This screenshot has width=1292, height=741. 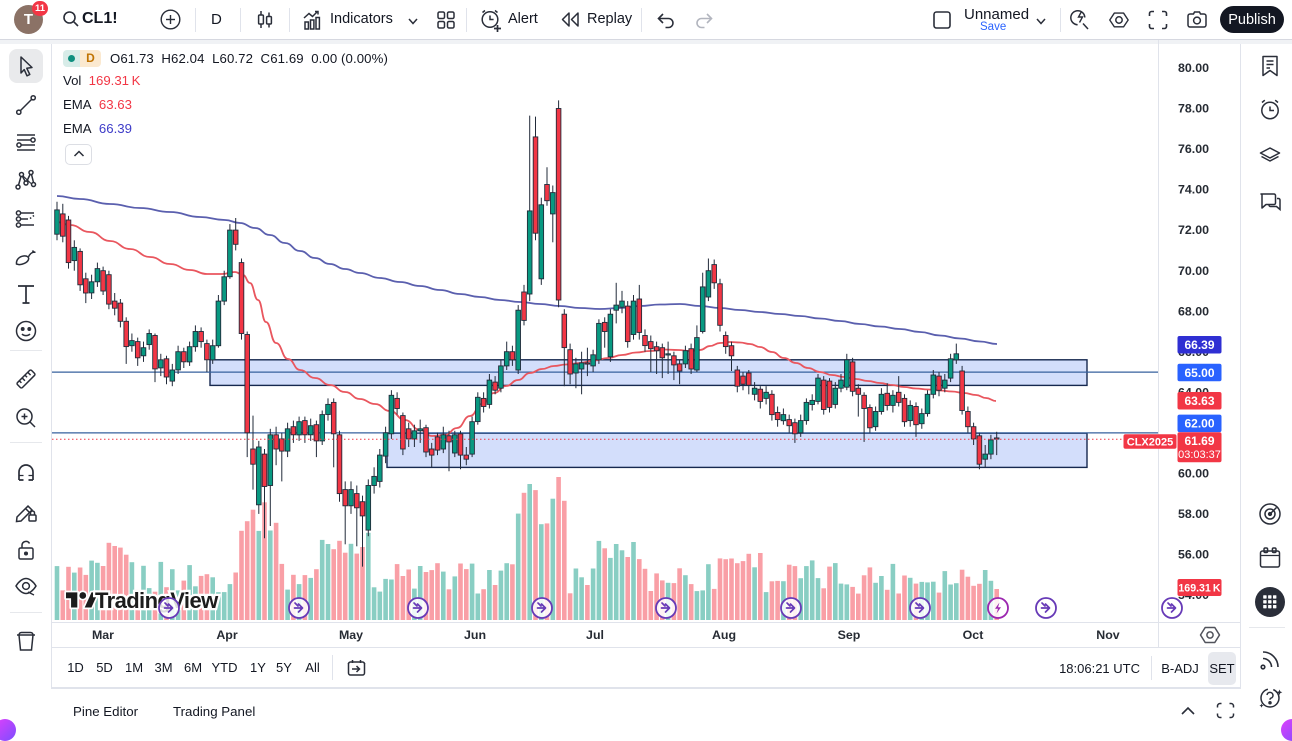 What do you see at coordinates (1193, 68) in the screenshot?
I see `svg-text: 80.00` at bounding box center [1193, 68].